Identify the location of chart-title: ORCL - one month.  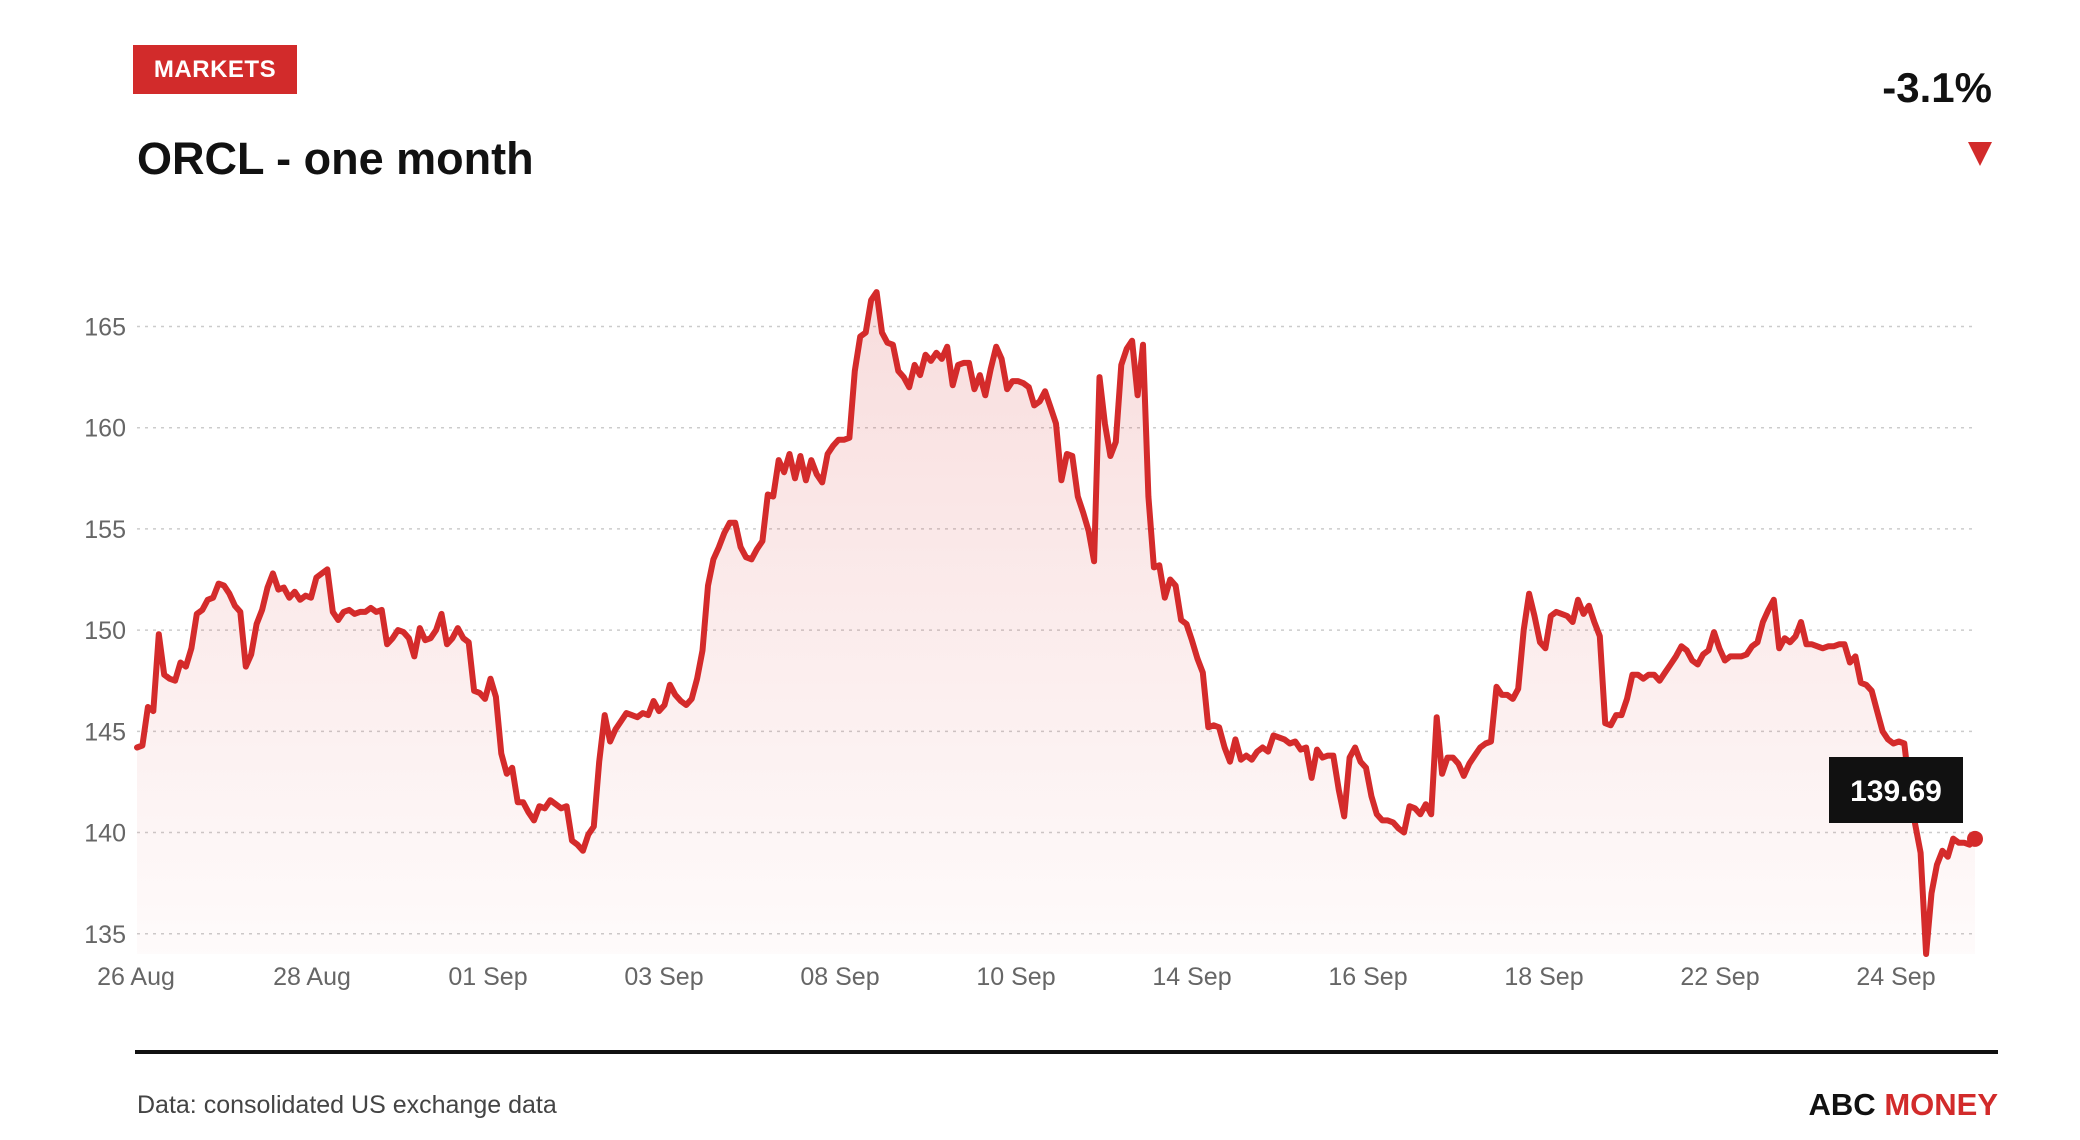
(335, 158).